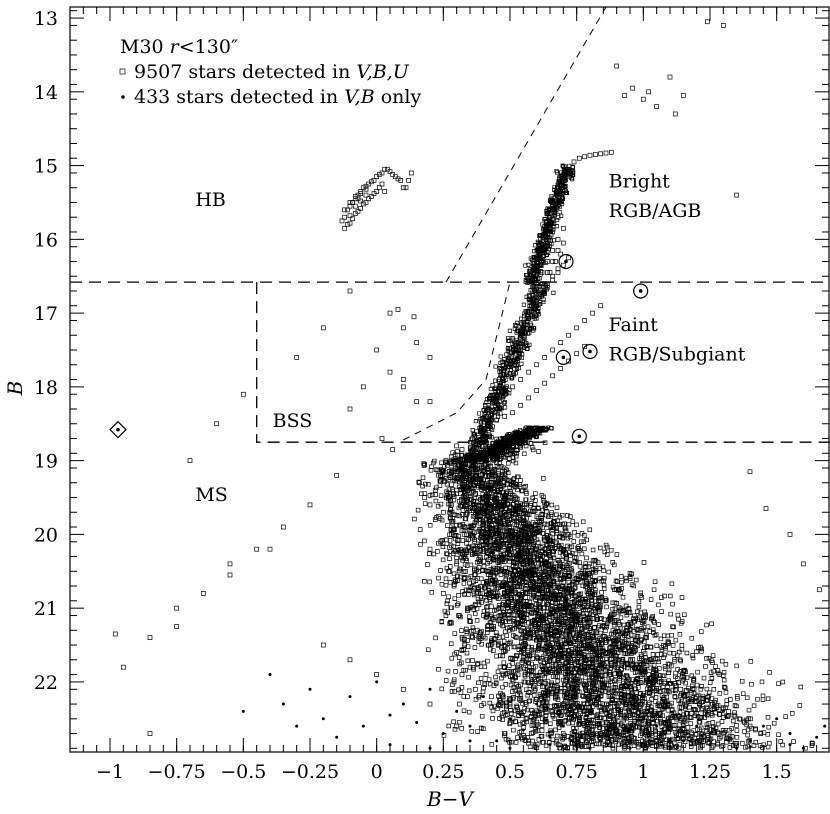  Describe the element at coordinates (310, 772) in the screenshot. I see `x-tick-label: −0.25` at that location.